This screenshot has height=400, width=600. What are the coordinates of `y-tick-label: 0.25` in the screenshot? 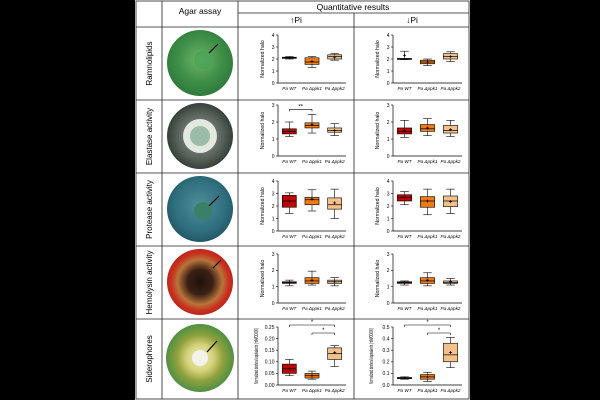 It's located at (270, 328).